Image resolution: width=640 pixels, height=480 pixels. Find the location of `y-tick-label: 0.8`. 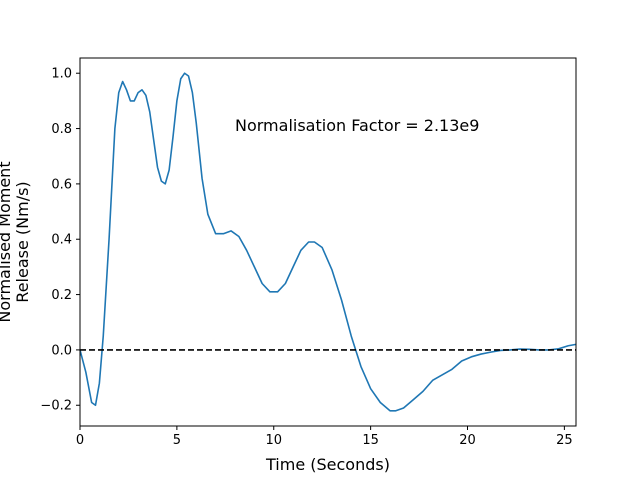

y-tick-label: 0.8 is located at coordinates (61, 129).